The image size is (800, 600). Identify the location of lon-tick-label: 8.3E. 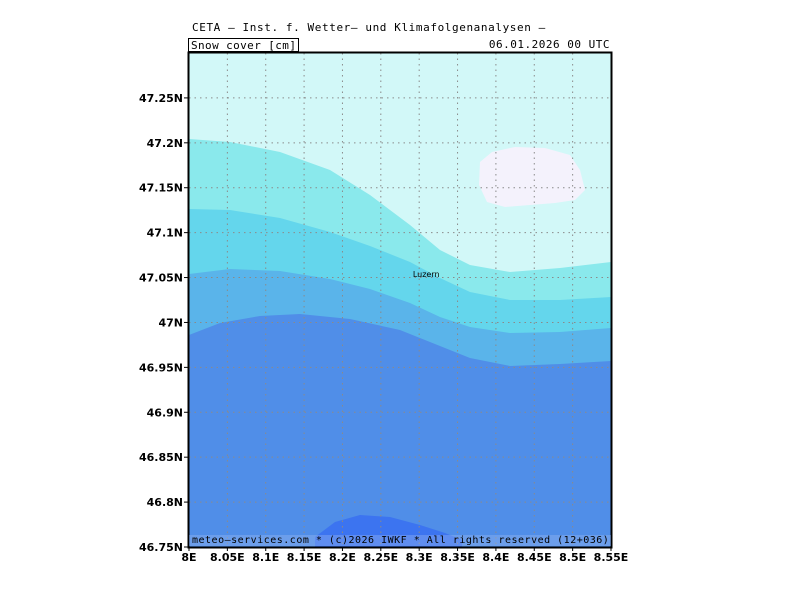
(419, 557).